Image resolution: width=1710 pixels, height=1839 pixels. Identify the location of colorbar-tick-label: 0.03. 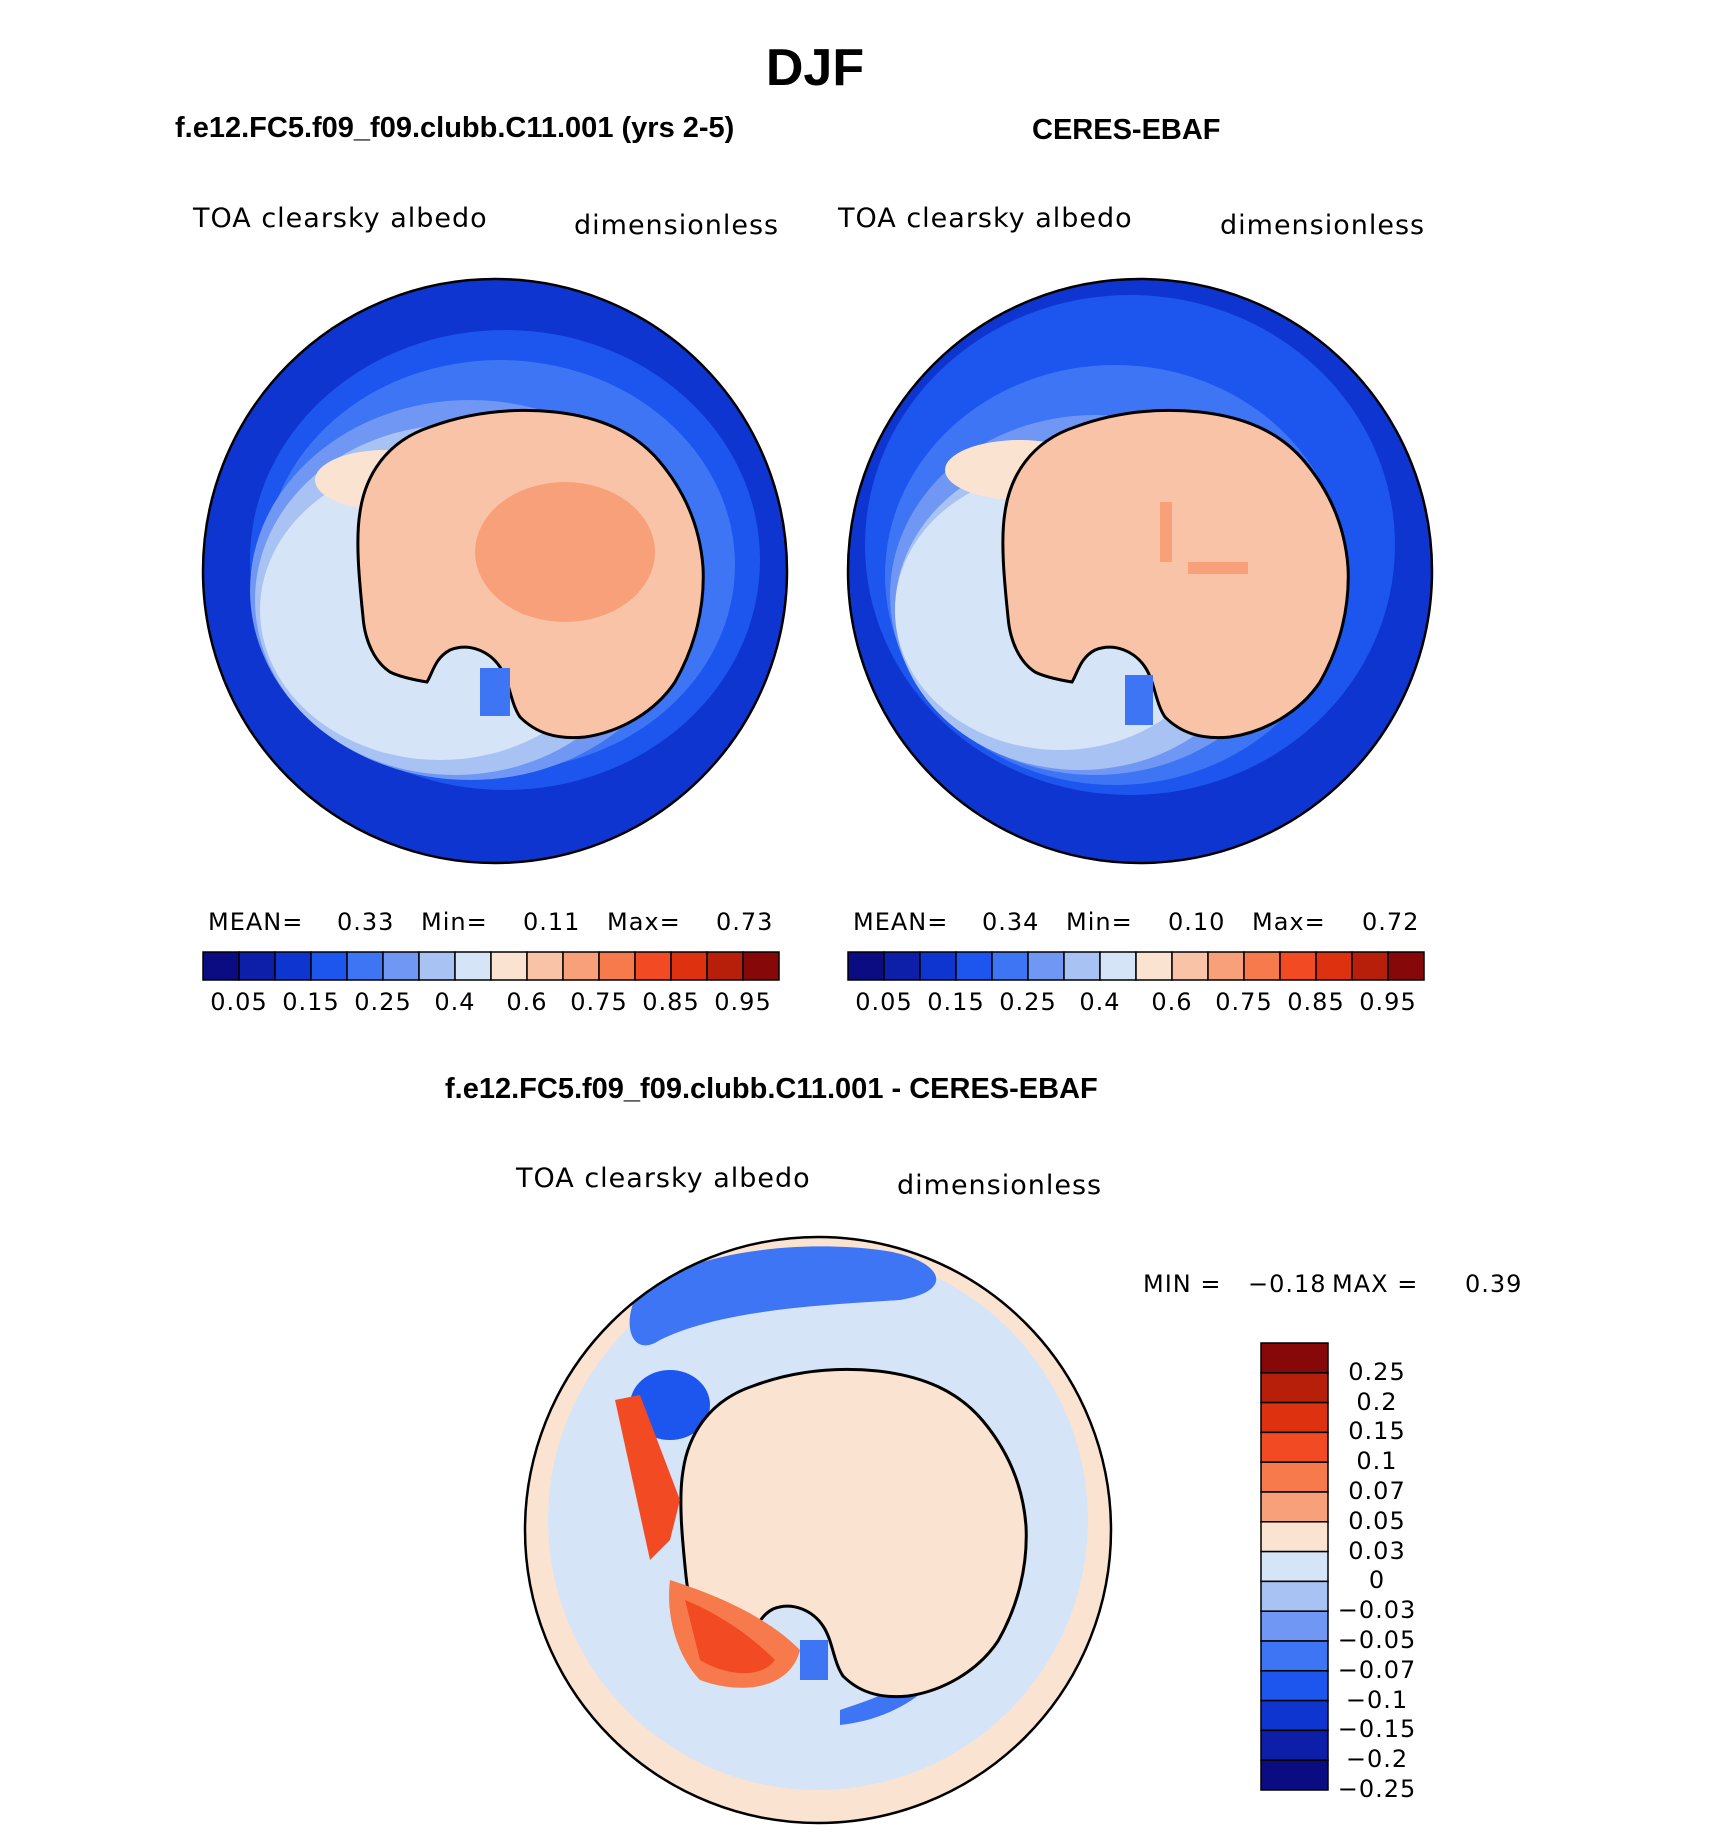
(1377, 1550).